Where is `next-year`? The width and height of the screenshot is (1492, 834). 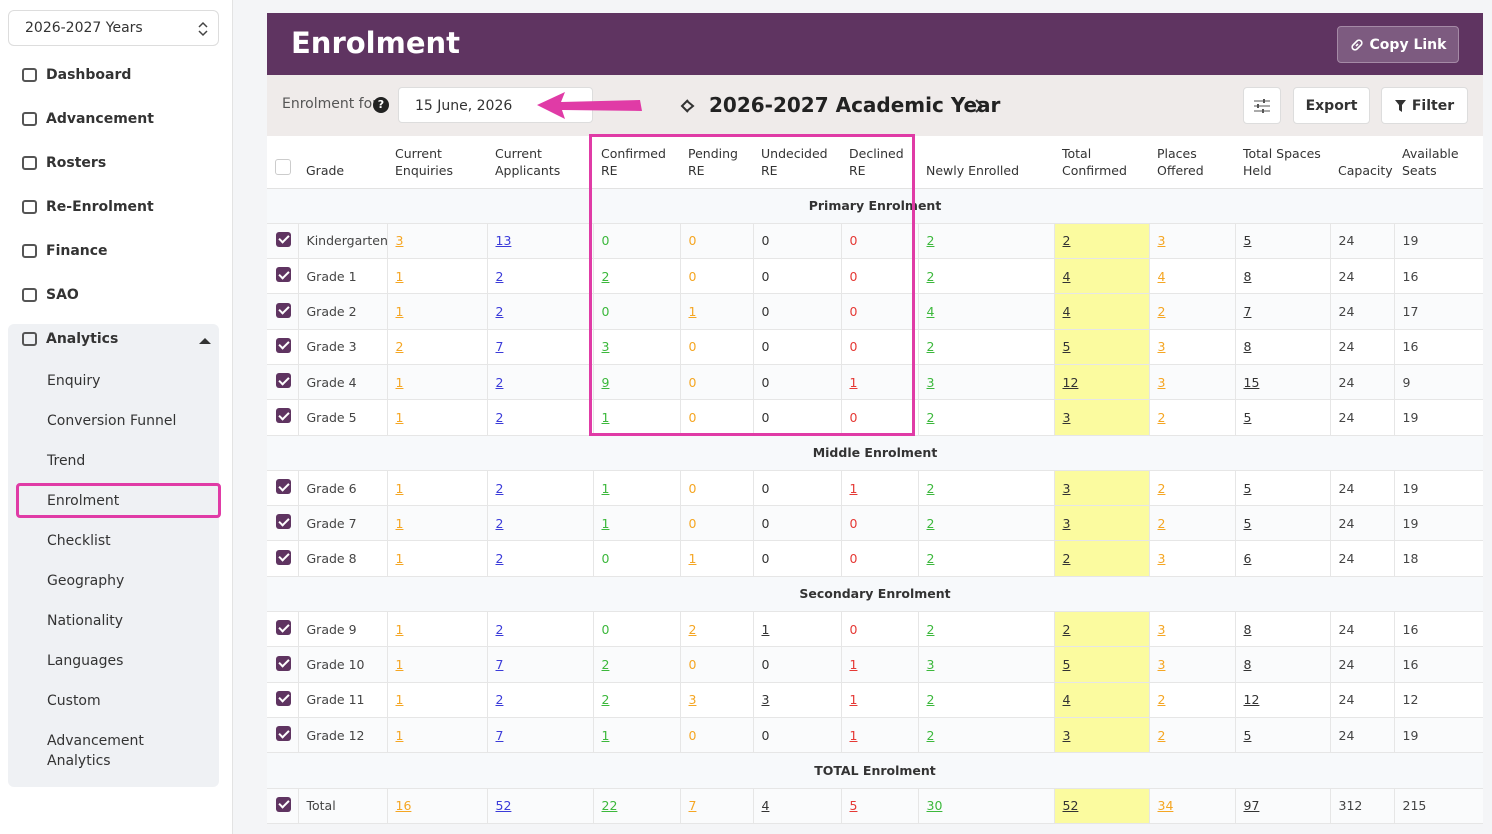
next-year is located at coordinates (979, 106).